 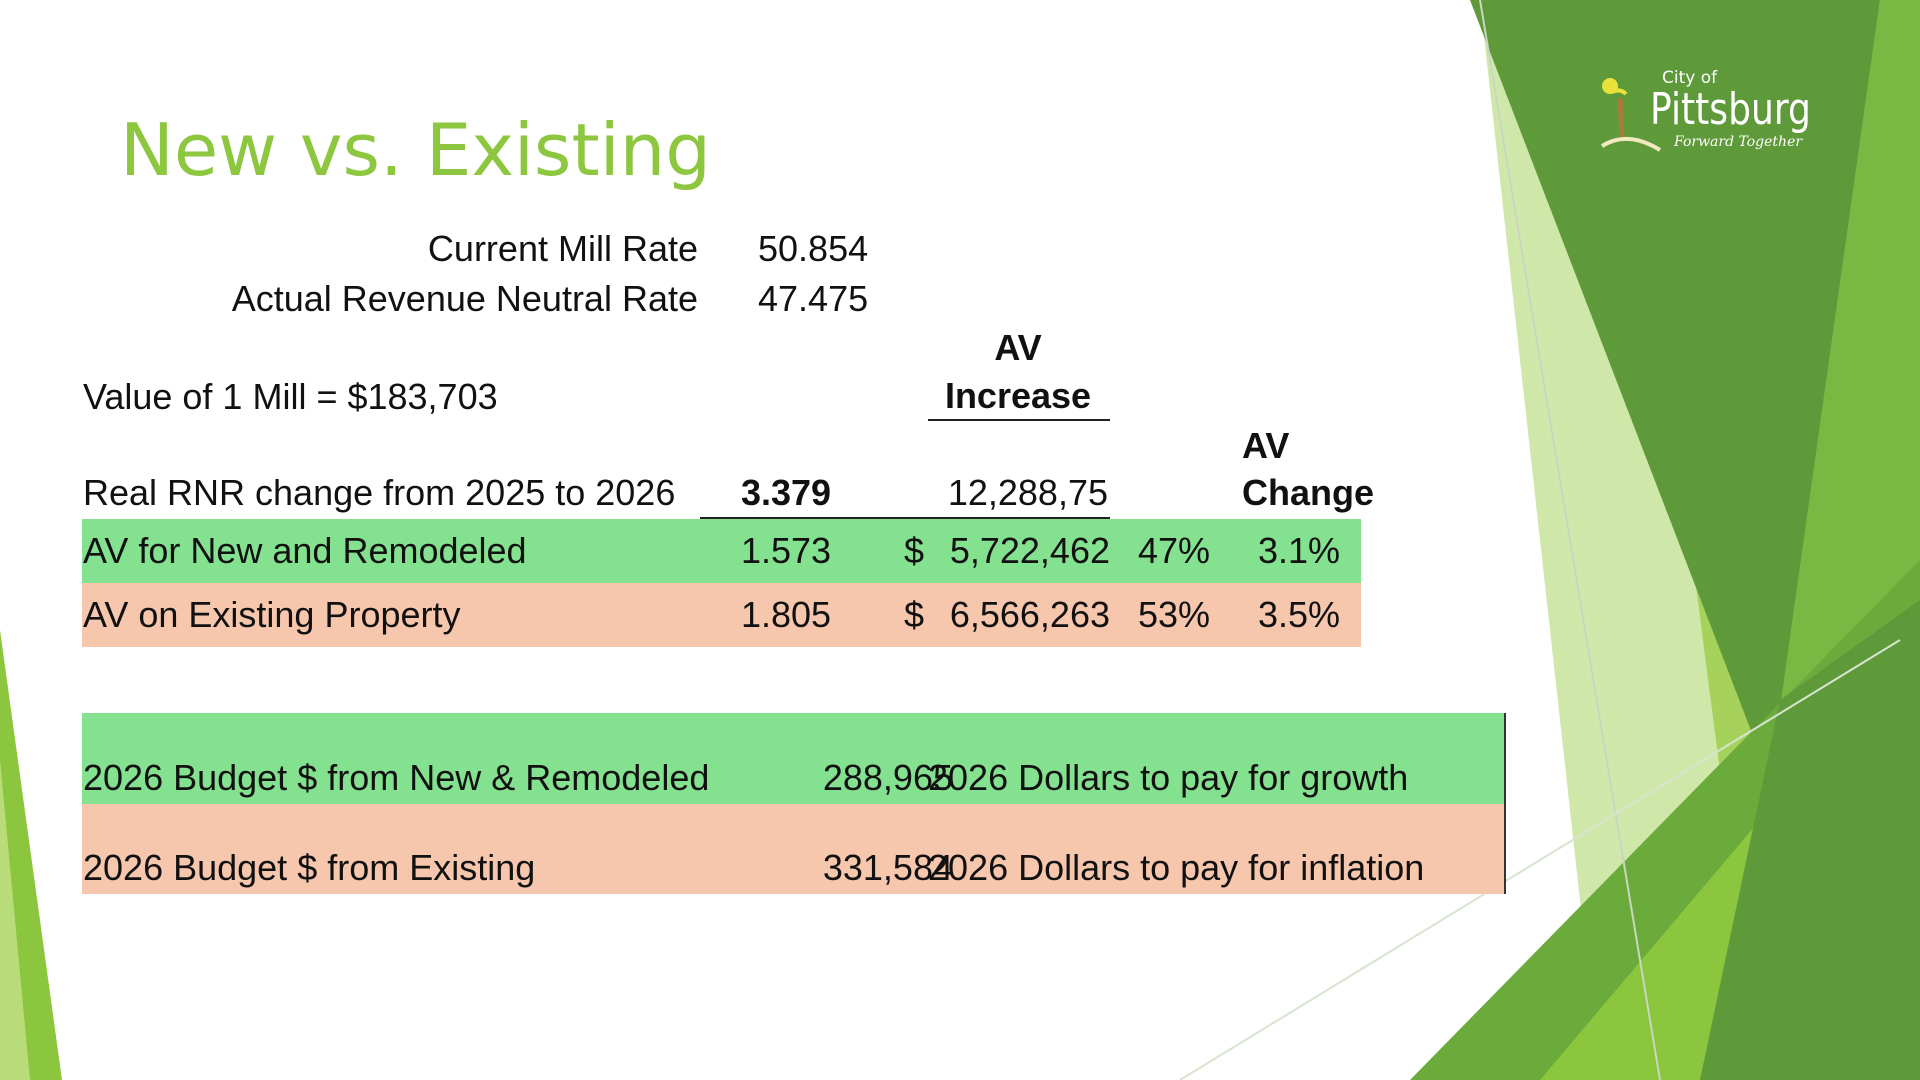 What do you see at coordinates (309, 867) in the screenshot?
I see `budget-label: 2026 Budget $ from Existing` at bounding box center [309, 867].